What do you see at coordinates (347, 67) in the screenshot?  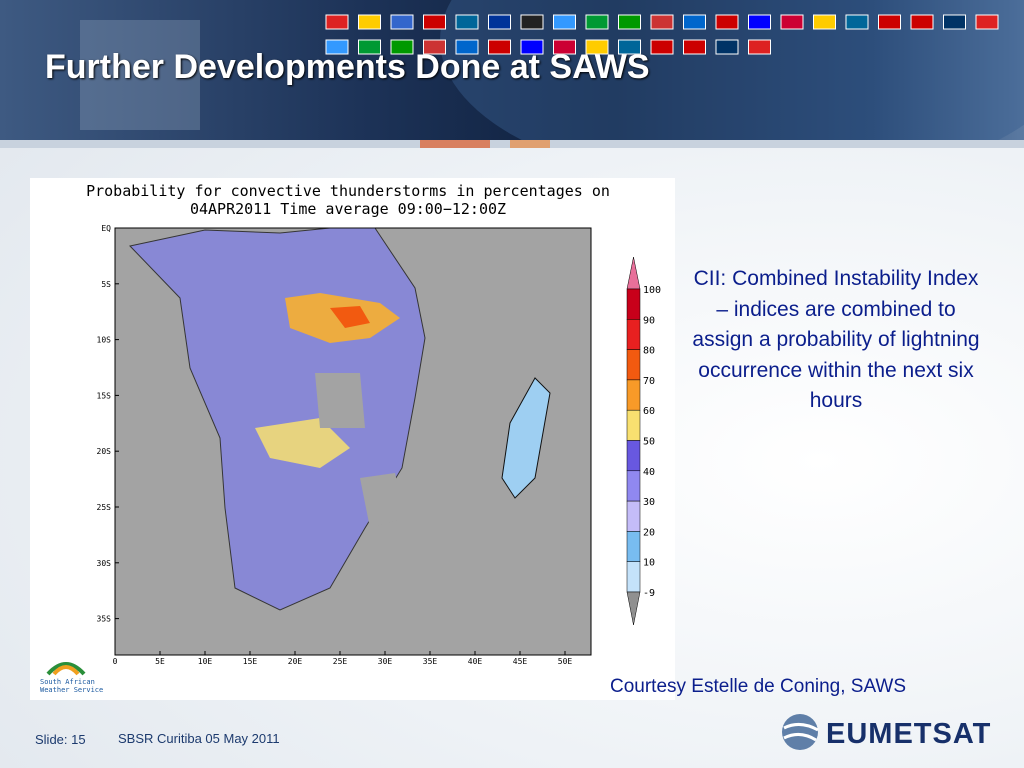 I see `slide-title: Further Developments Done at SAWS` at bounding box center [347, 67].